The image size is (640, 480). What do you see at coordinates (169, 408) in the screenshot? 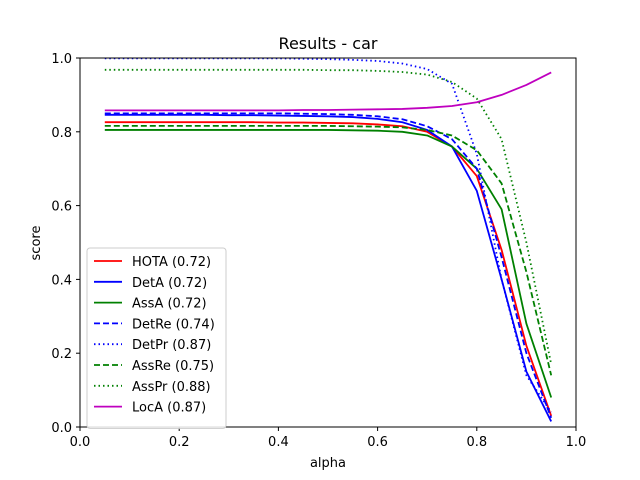
I see `legend-entry-label: LocA (0.87)` at bounding box center [169, 408].